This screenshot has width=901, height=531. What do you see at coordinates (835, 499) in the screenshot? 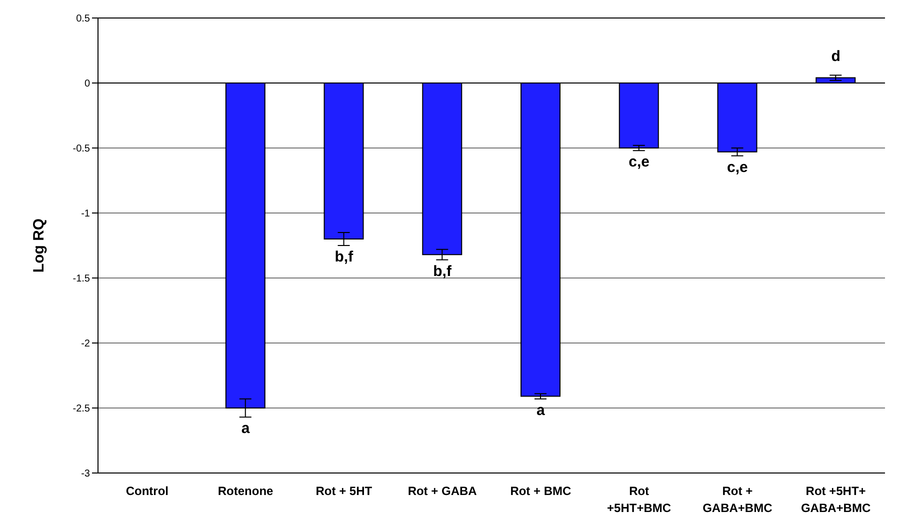
I see `x-tick-label: Rot +5HT+ GABA+BMC` at bounding box center [835, 499].